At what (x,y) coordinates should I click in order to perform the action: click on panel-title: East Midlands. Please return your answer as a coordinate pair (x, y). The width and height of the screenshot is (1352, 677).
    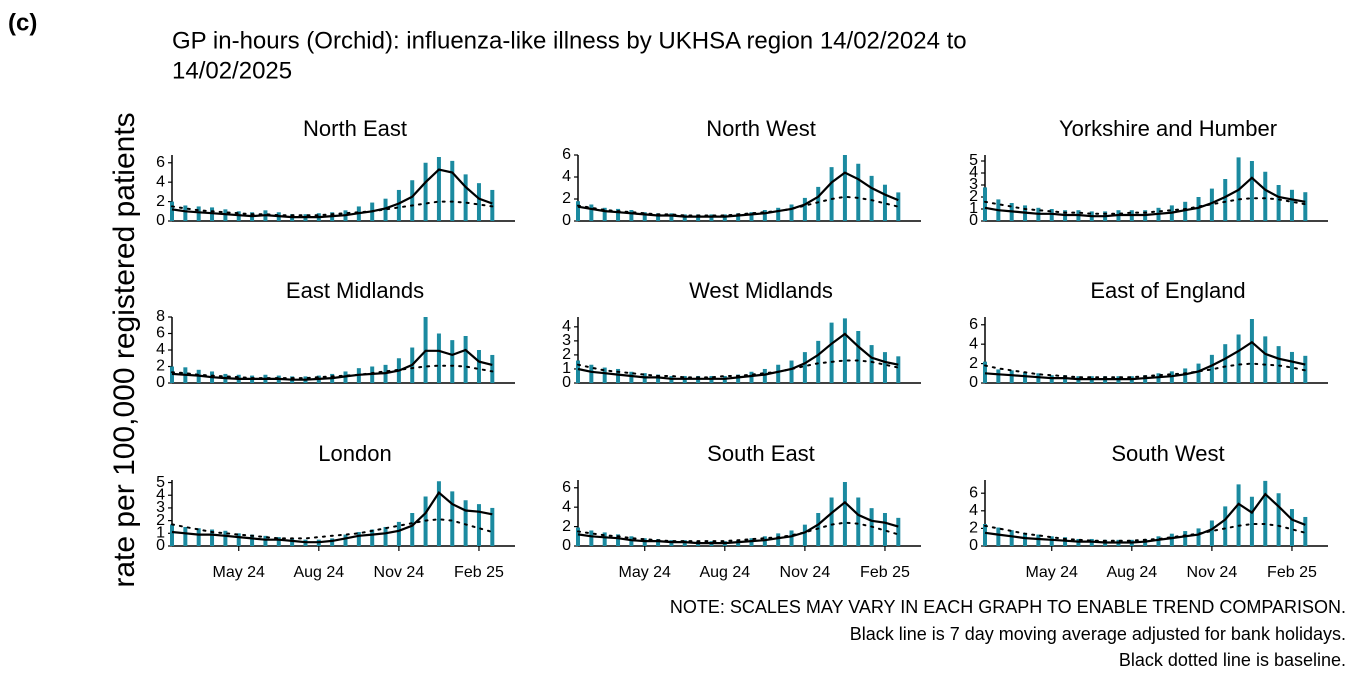
    Looking at the image, I should click on (355, 290).